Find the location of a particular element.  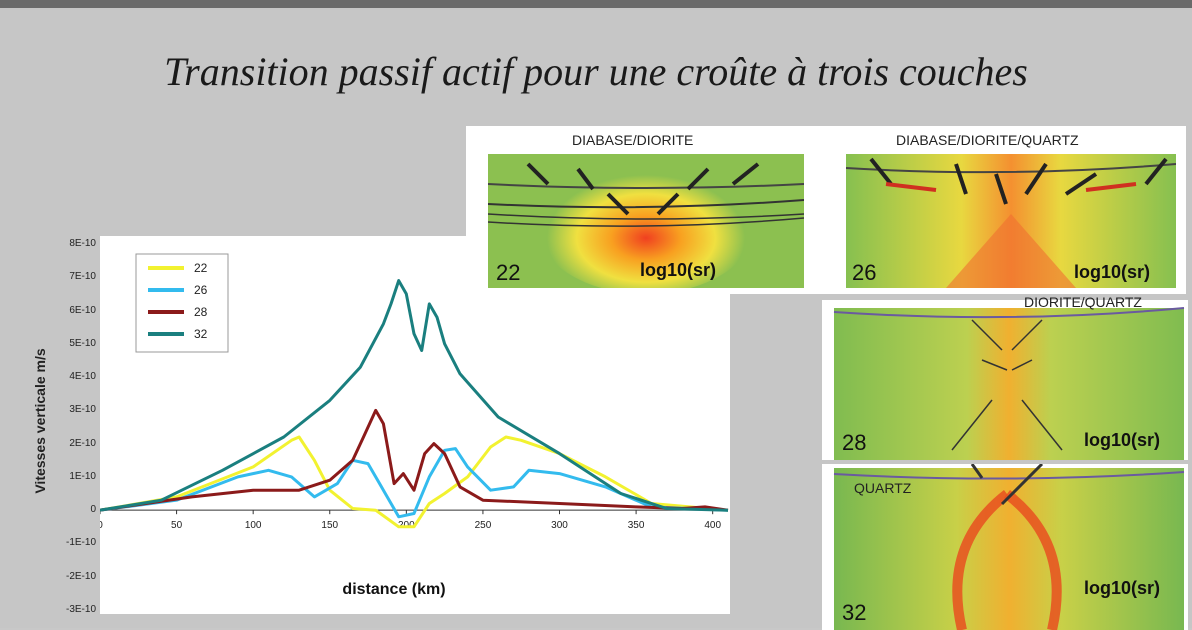

legend-label-22: 22 is located at coordinates (201, 268).